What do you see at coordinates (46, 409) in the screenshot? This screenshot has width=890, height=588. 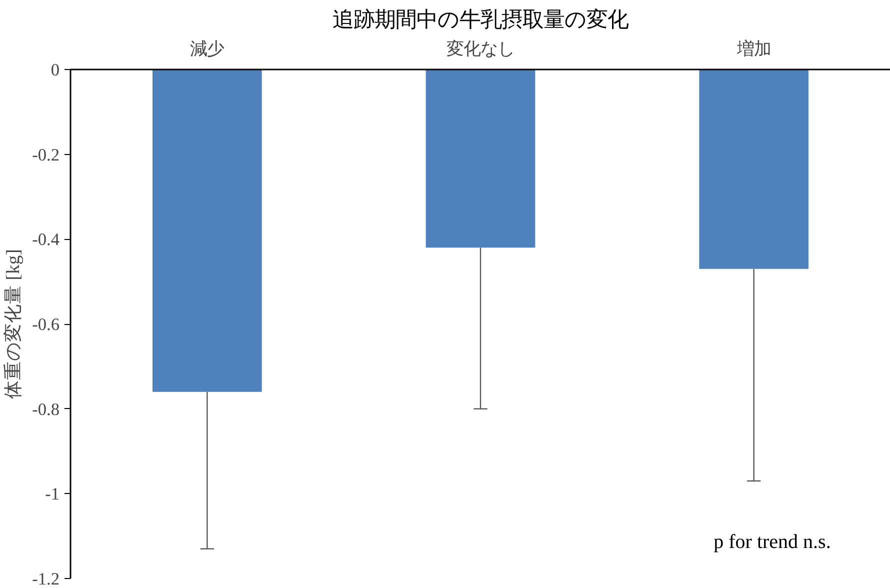 I see `y-tick-label: -0.8` at bounding box center [46, 409].